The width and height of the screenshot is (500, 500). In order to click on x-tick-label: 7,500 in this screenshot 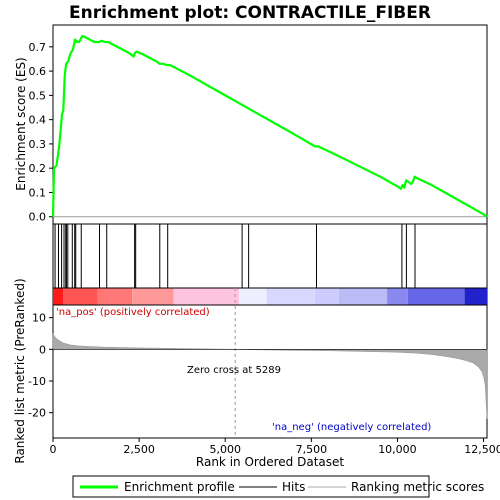, I will do `click(312, 449)`.